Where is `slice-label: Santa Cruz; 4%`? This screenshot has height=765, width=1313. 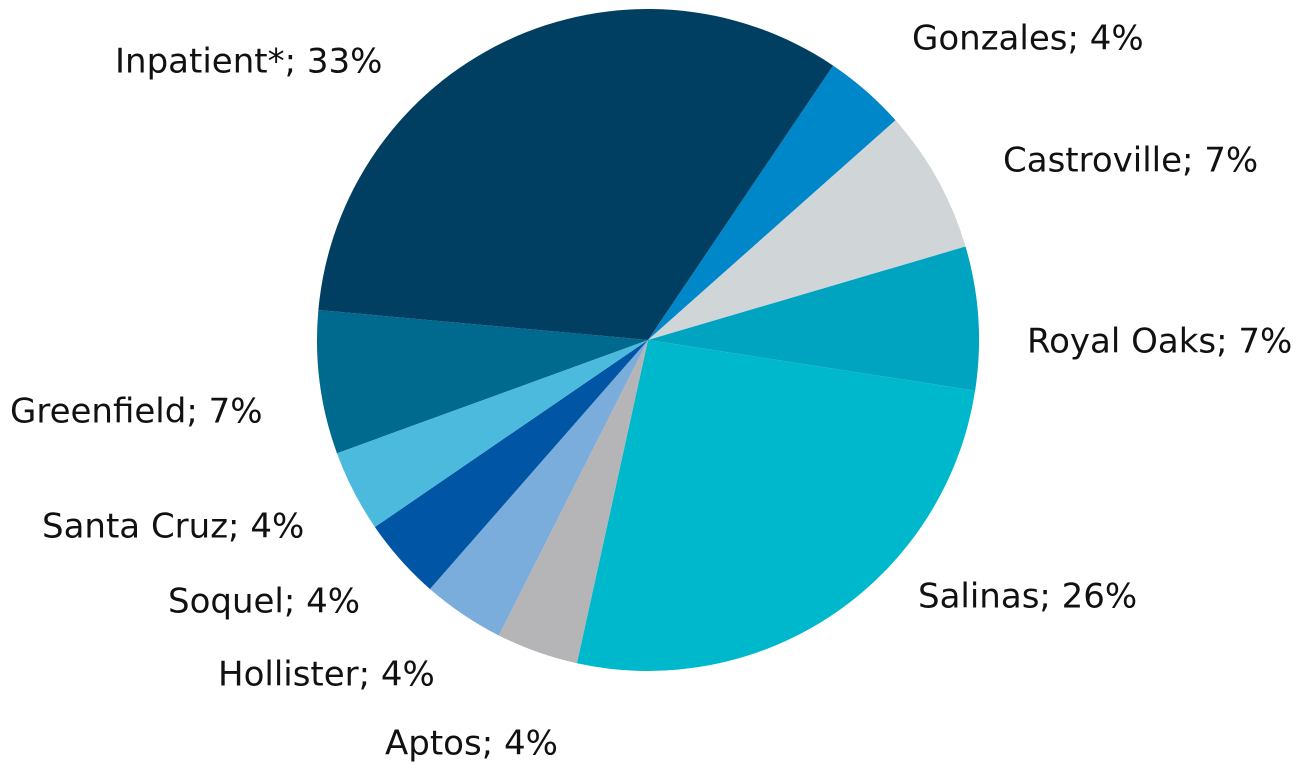
slice-label: Santa Cruz; 4% is located at coordinates (173, 527).